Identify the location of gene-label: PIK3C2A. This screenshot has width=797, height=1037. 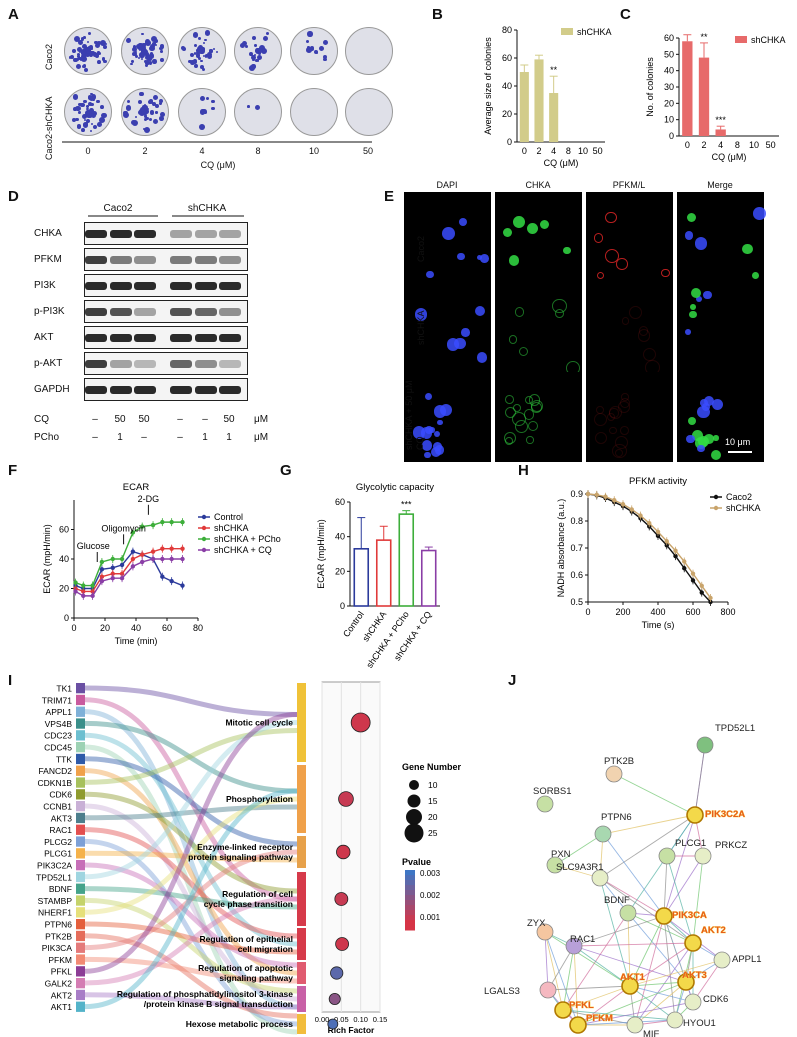
(54, 866).